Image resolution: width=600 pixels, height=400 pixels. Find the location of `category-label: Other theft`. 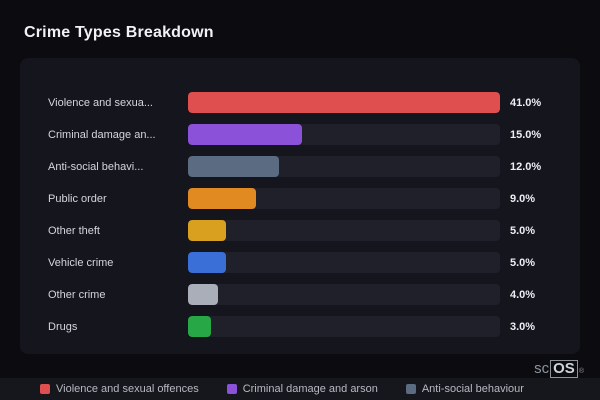

category-label: Other theft is located at coordinates (74, 230).